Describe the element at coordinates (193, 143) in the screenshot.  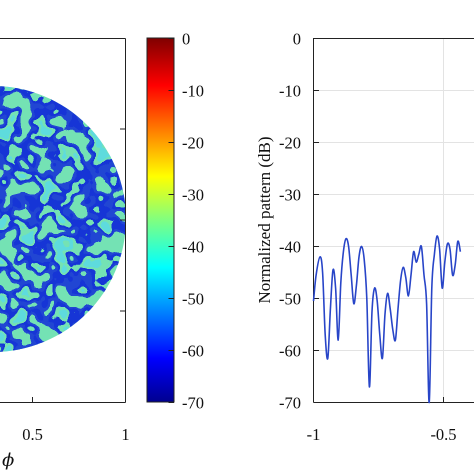
I see `colorbar-tick-label: -20` at that location.